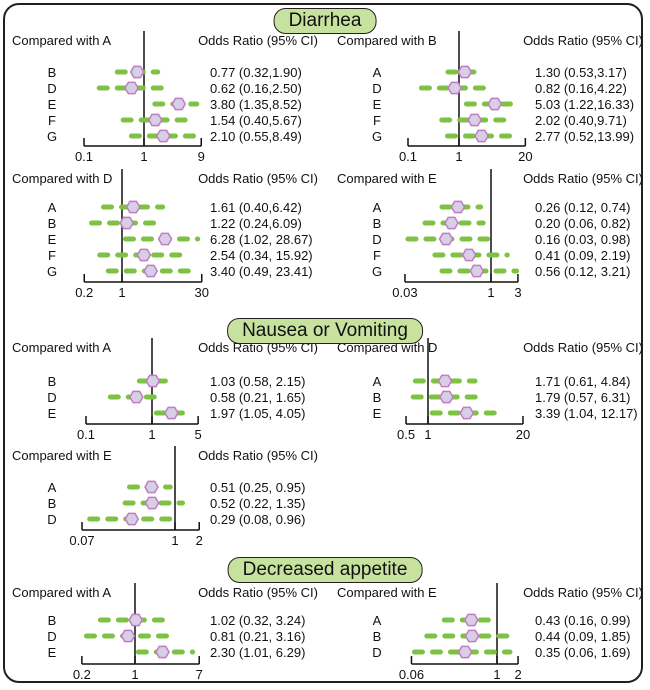  What do you see at coordinates (582, 620) in the screenshot?
I see `or-value: 0.43 (0.16, 0.99)` at bounding box center [582, 620].